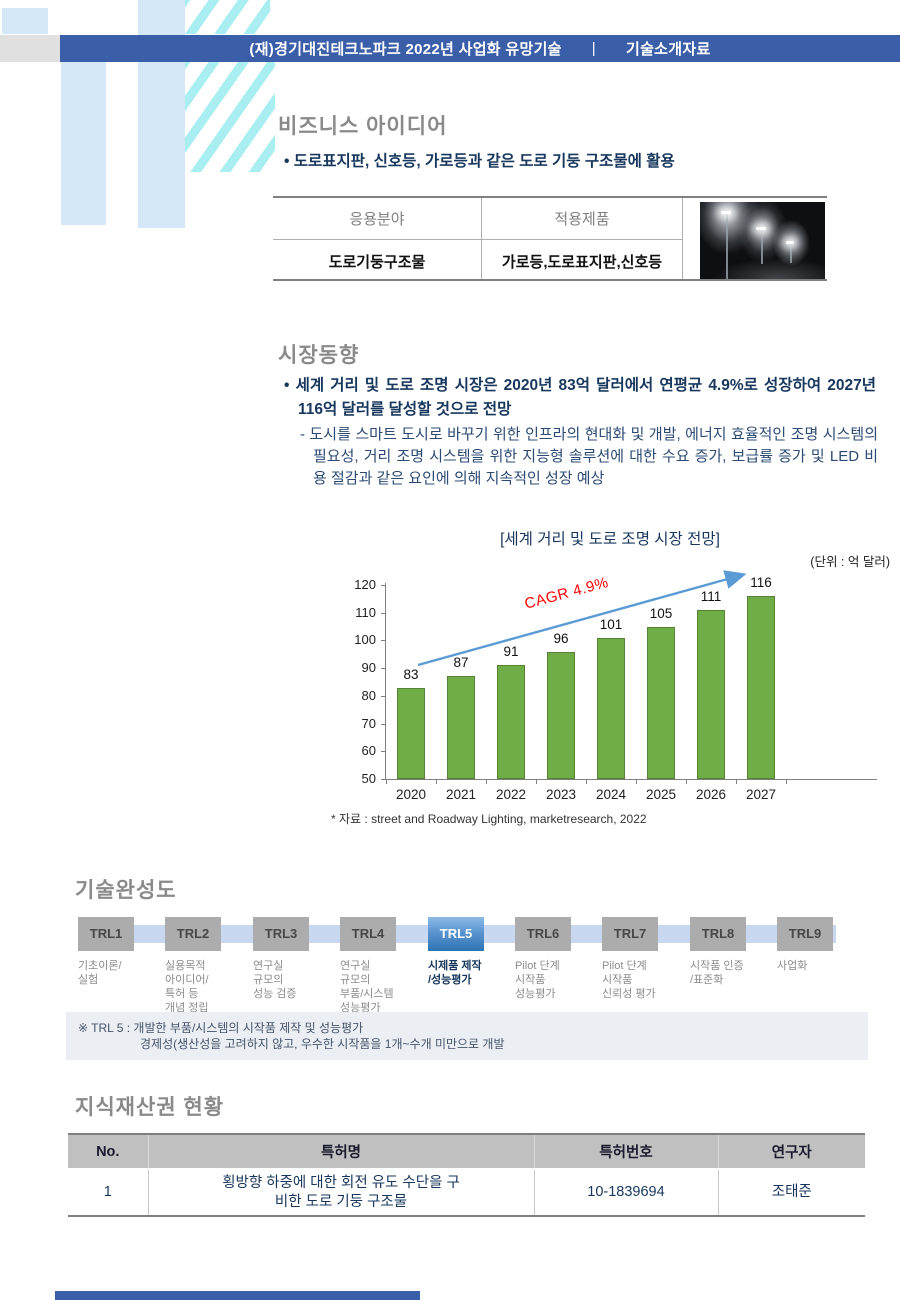 The image size is (900, 1300). I want to click on patent-col-number: 특허번호, so click(625, 1152).